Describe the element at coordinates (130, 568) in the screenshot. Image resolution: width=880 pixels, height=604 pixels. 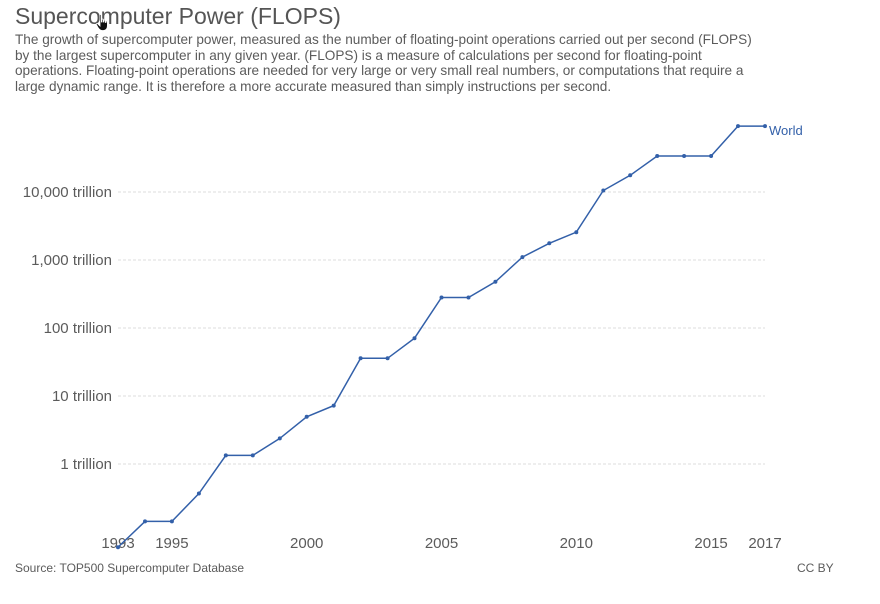
I see `source-note: Source: TOP500 Supercomputer Database` at that location.